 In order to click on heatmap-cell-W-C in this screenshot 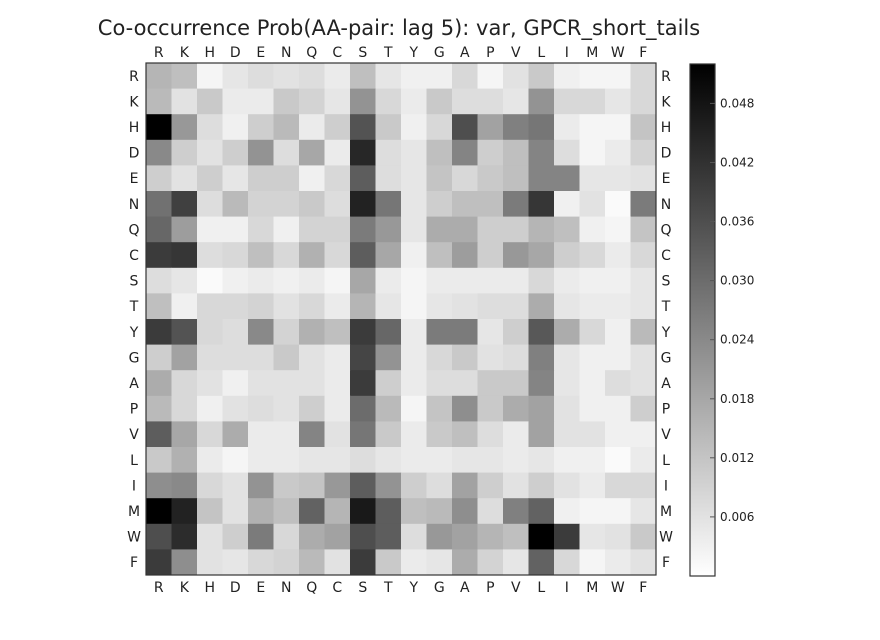, I will do `click(337, 536)`.